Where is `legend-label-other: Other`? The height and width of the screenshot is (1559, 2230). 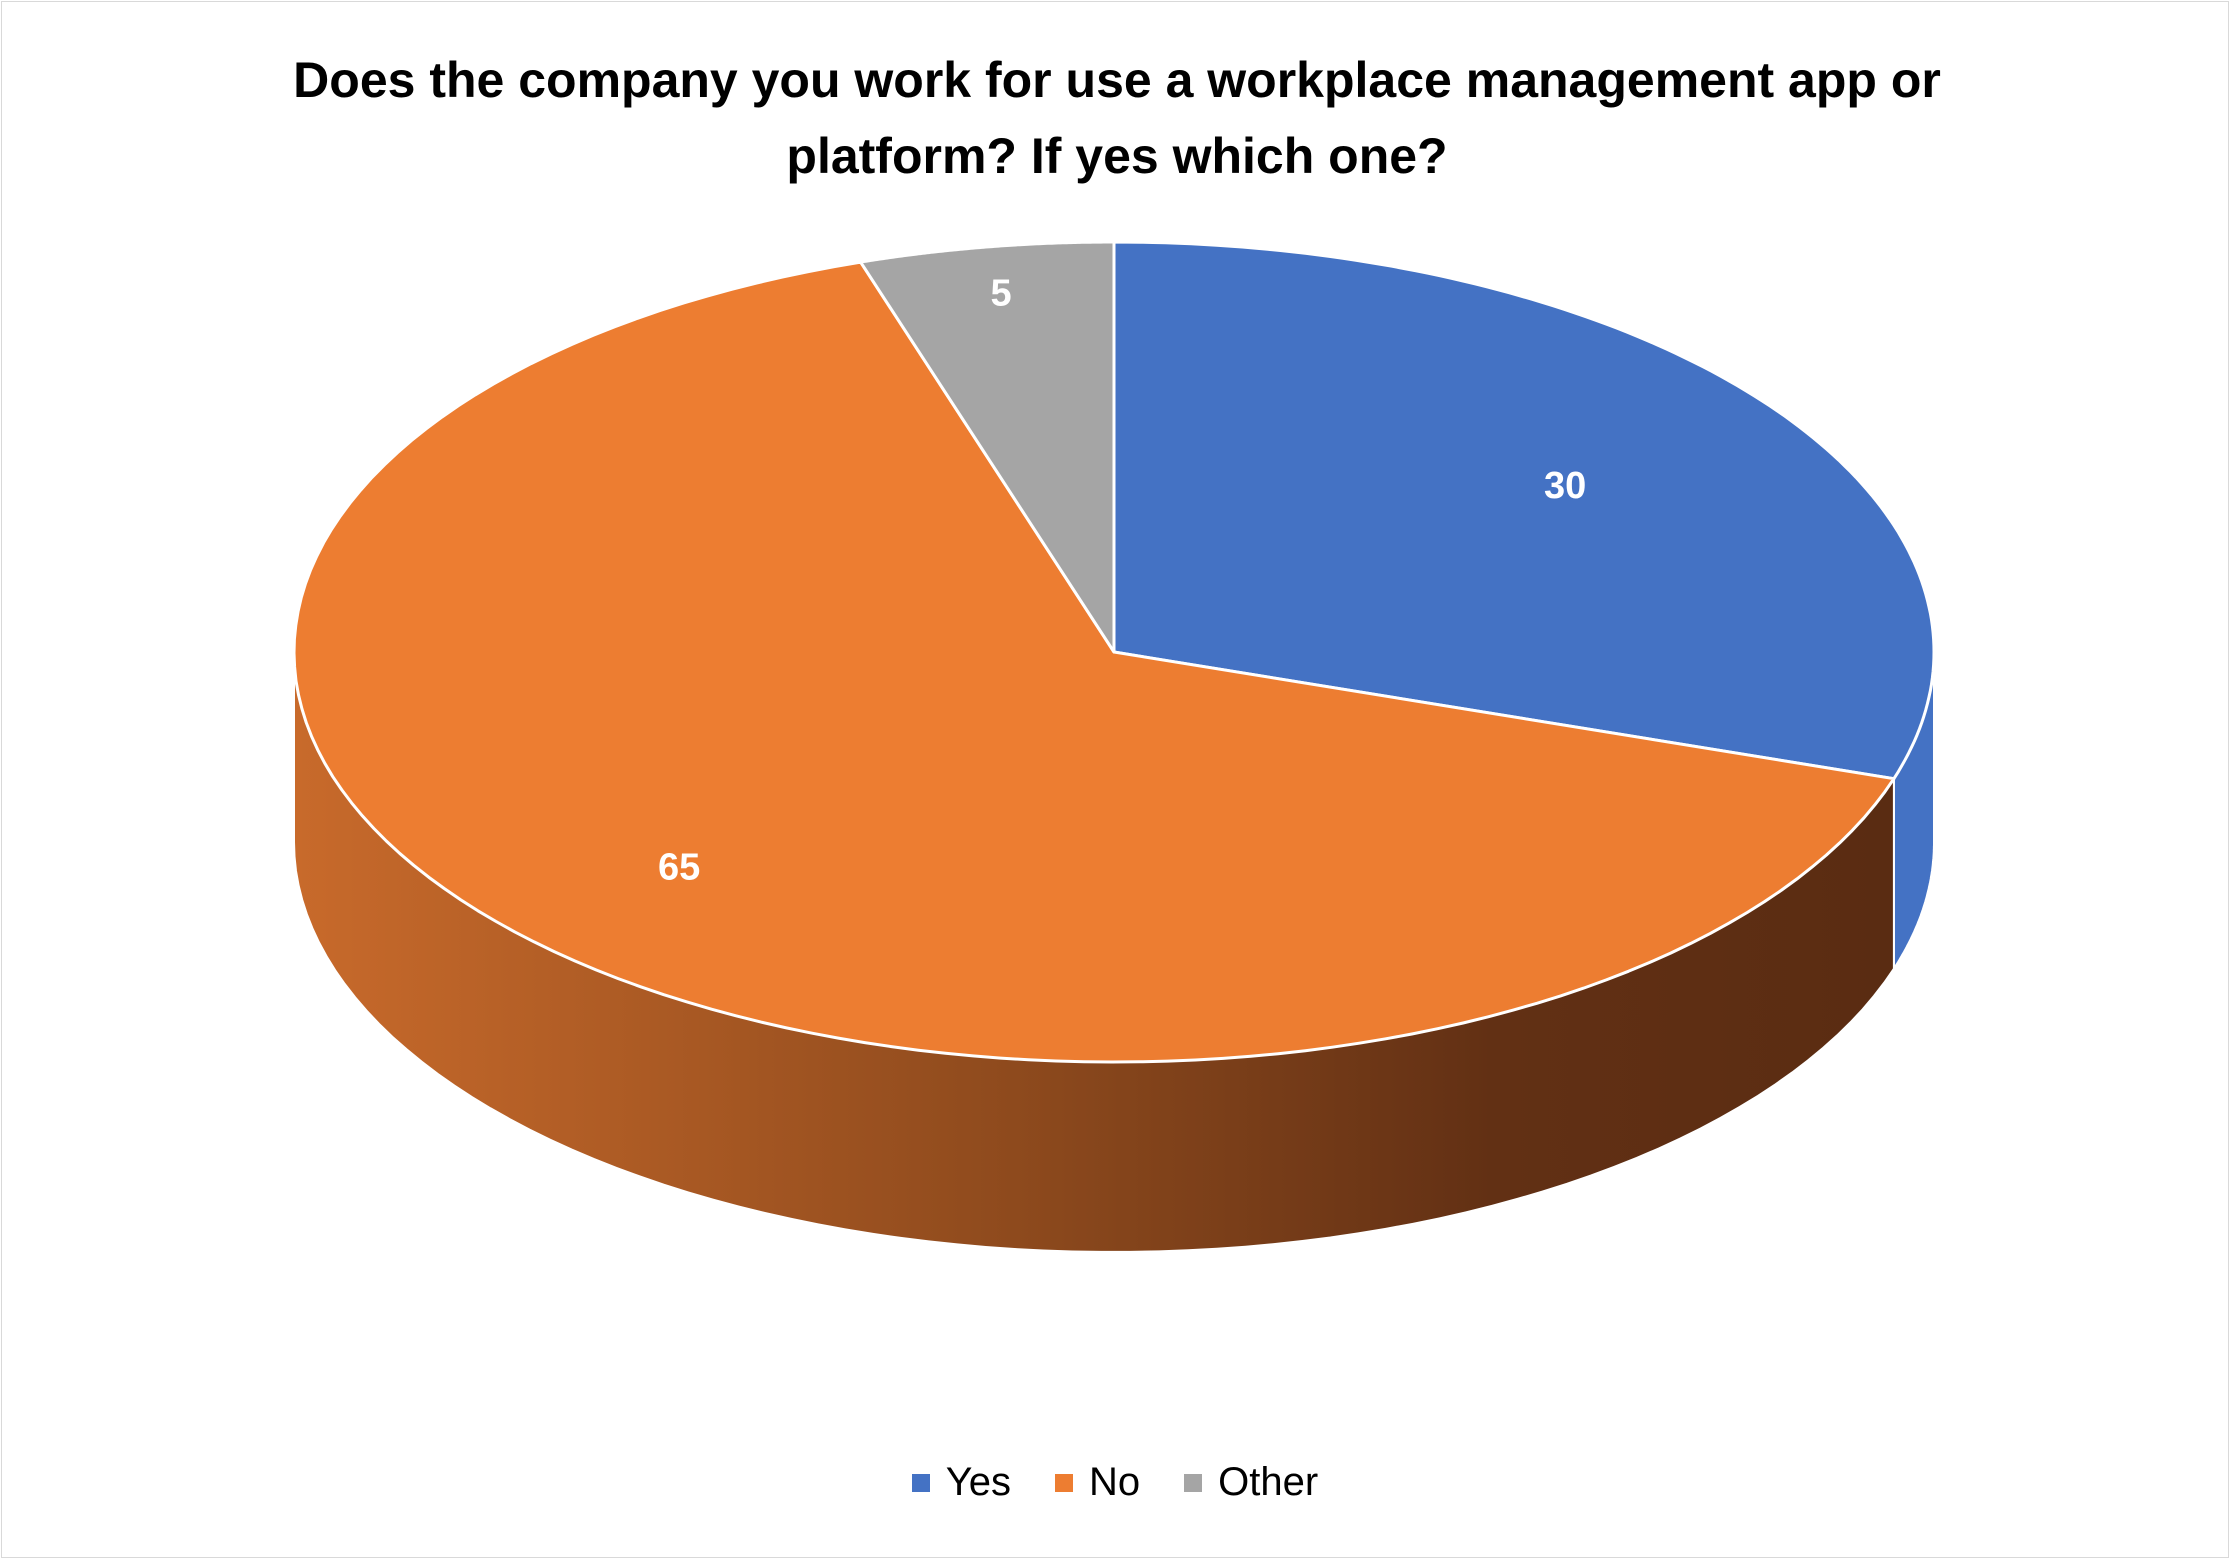
legend-label-other: Other is located at coordinates (1268, 1482).